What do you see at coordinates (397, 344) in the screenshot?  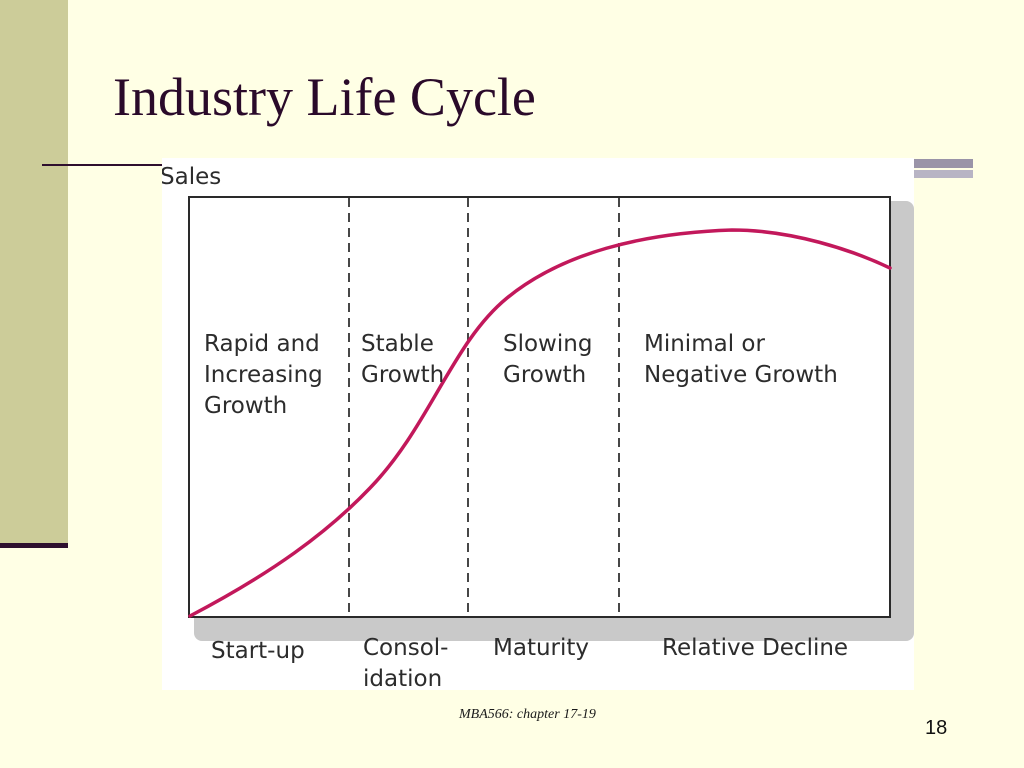 I see `phase-2-line-1: Stable` at bounding box center [397, 344].